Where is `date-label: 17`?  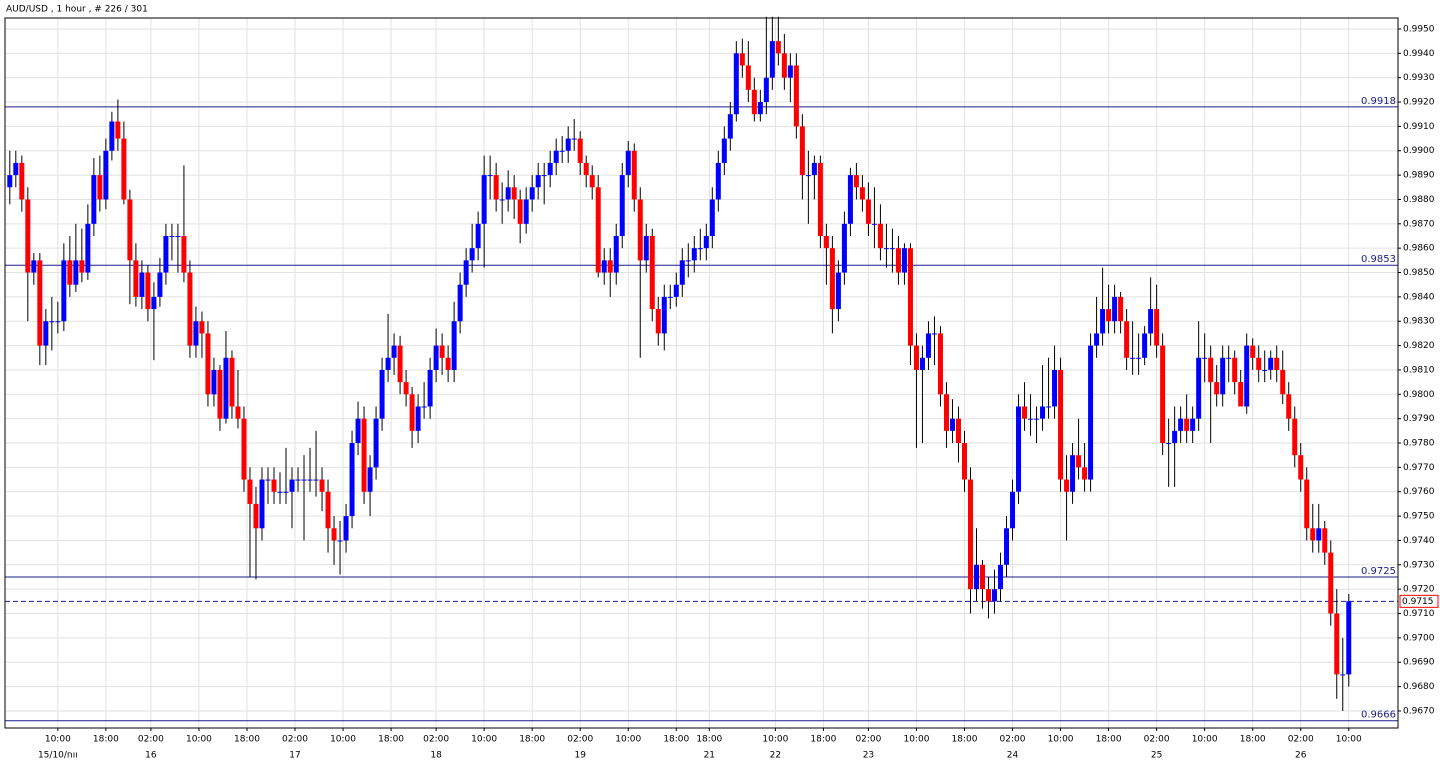 date-label: 17 is located at coordinates (294, 756).